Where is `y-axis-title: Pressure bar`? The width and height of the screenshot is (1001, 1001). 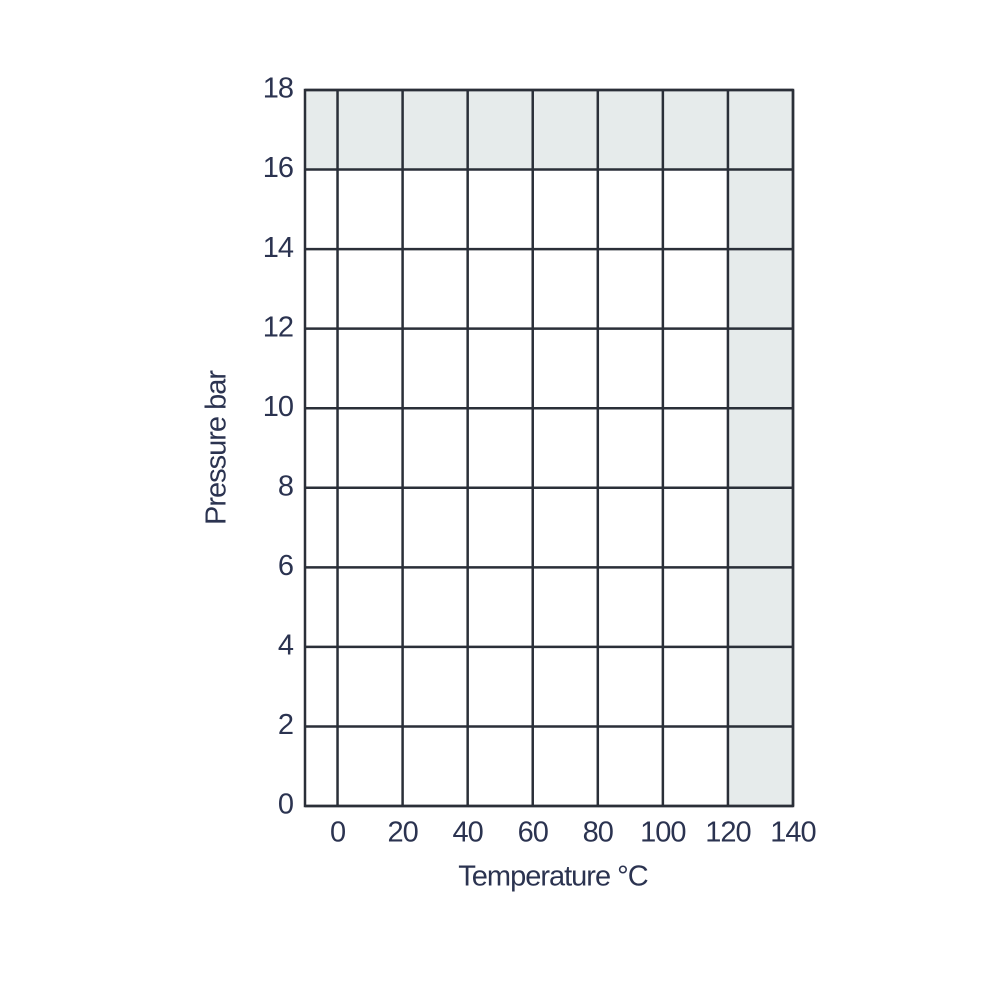
y-axis-title: Pressure bar is located at coordinates (217, 447).